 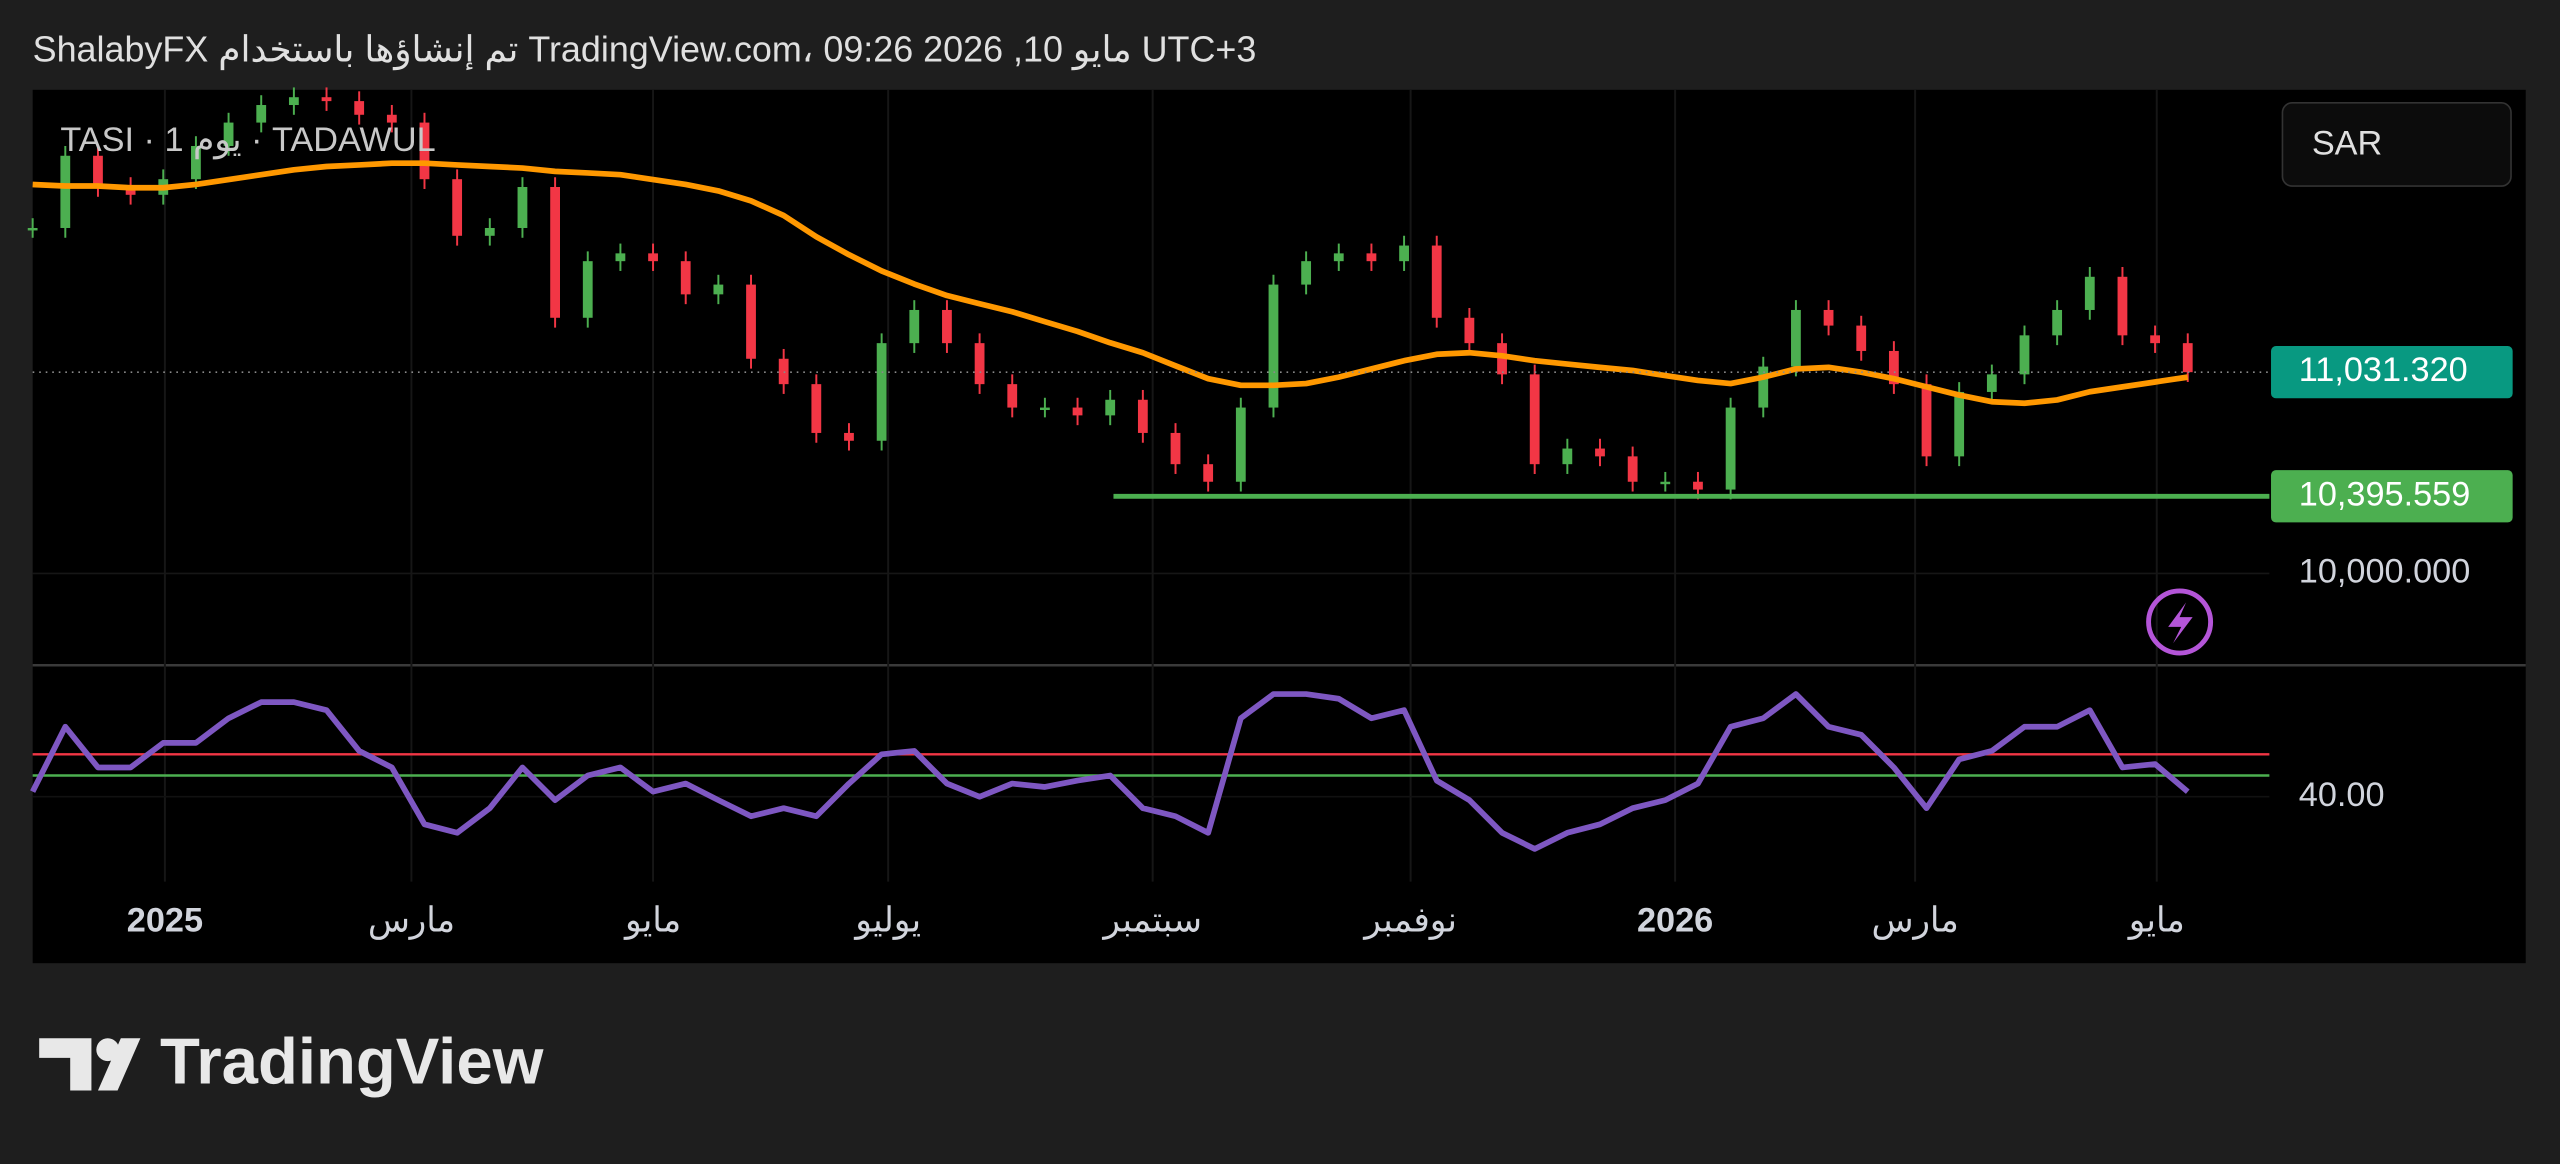 What do you see at coordinates (1110, 771) in the screenshot?
I see `rsi-line` at bounding box center [1110, 771].